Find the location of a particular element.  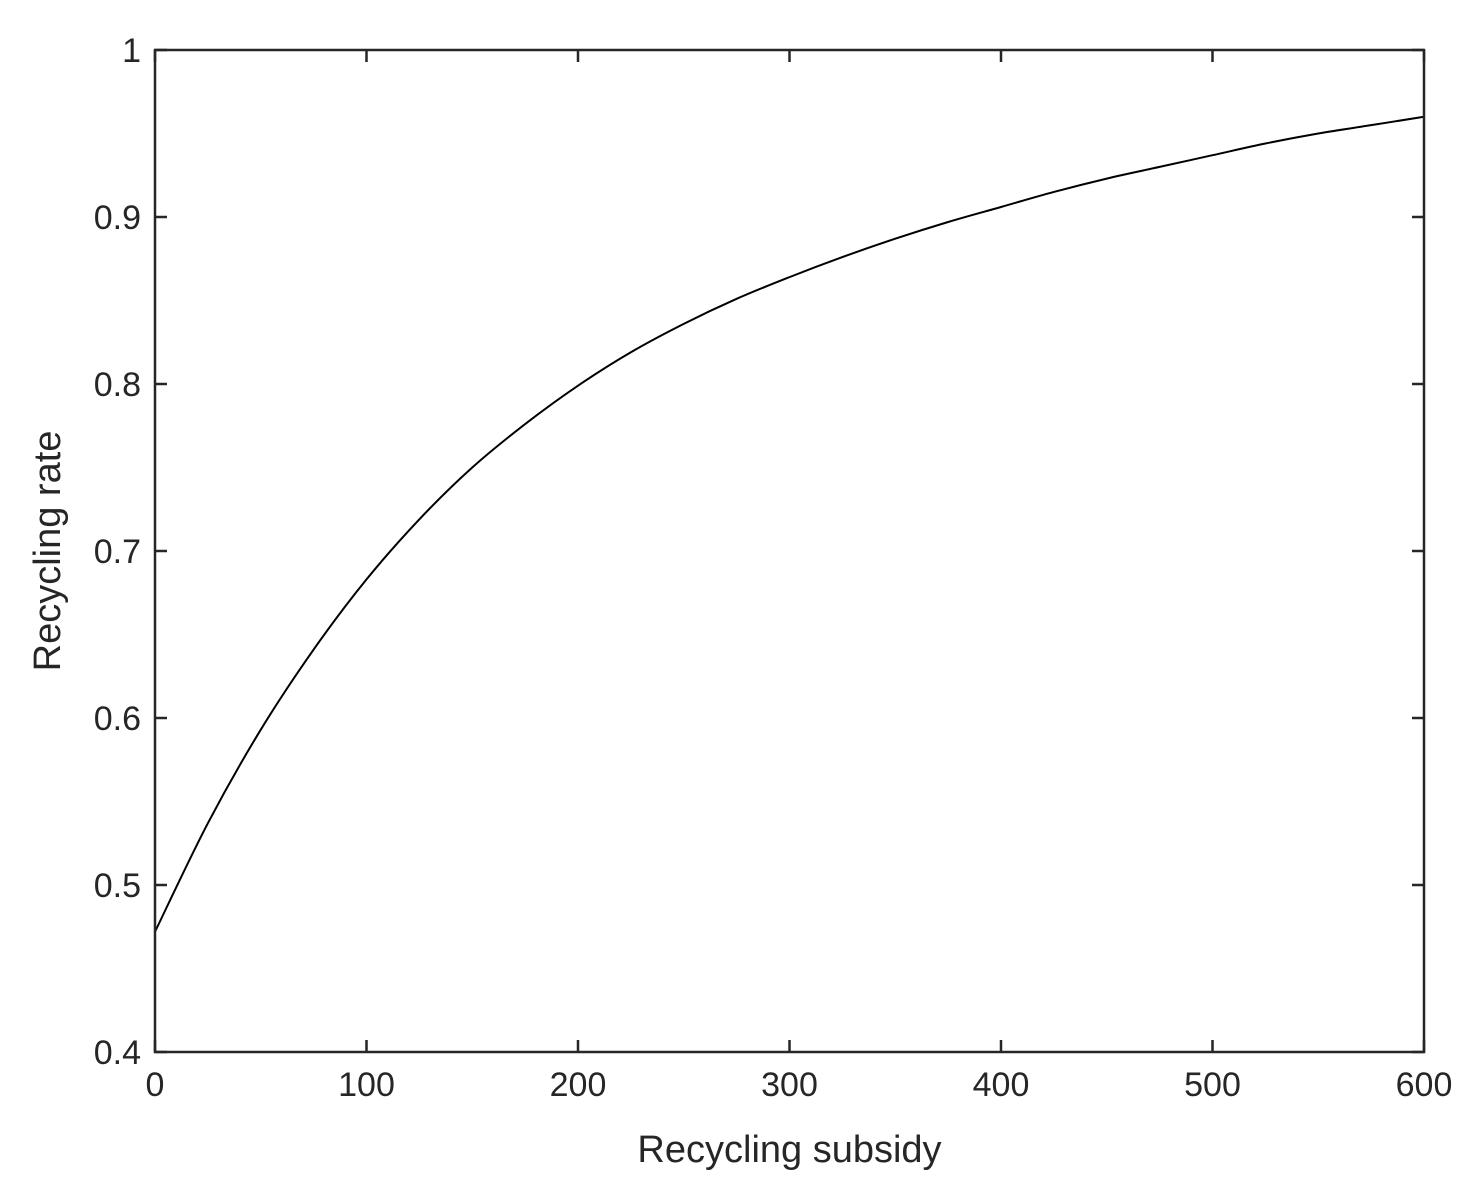

y-tick-label: 0.9 is located at coordinates (117, 218).